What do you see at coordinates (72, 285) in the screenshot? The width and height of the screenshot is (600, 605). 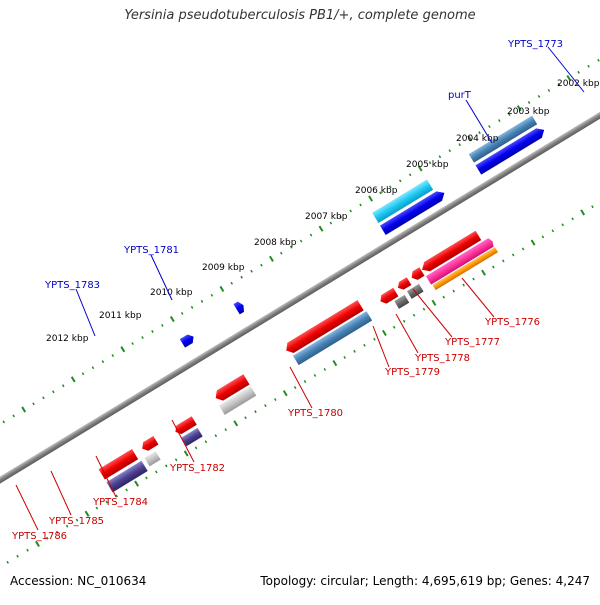 I see `gene-label-ypts-1783: YPTS_1783` at bounding box center [72, 285].